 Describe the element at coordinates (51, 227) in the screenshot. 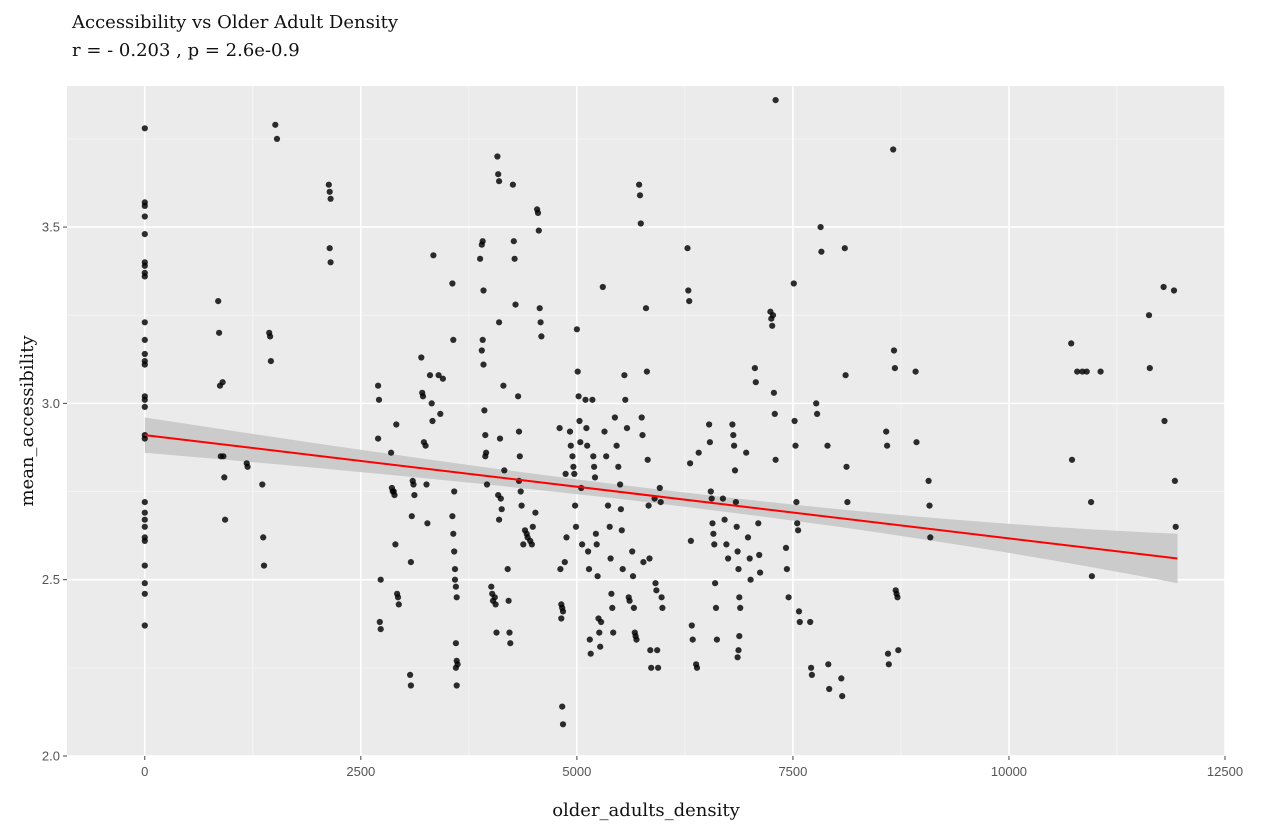

I see `y-tick-label: 3.5` at that location.